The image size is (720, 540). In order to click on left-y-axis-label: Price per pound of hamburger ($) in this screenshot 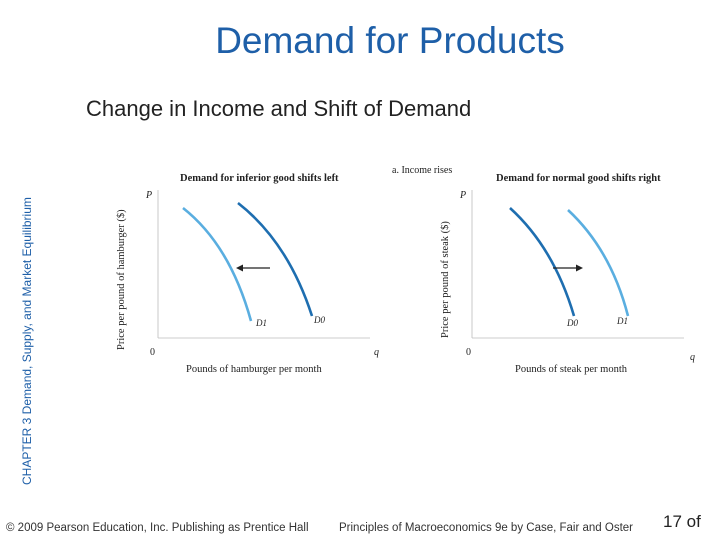, I will do `click(121, 279)`.